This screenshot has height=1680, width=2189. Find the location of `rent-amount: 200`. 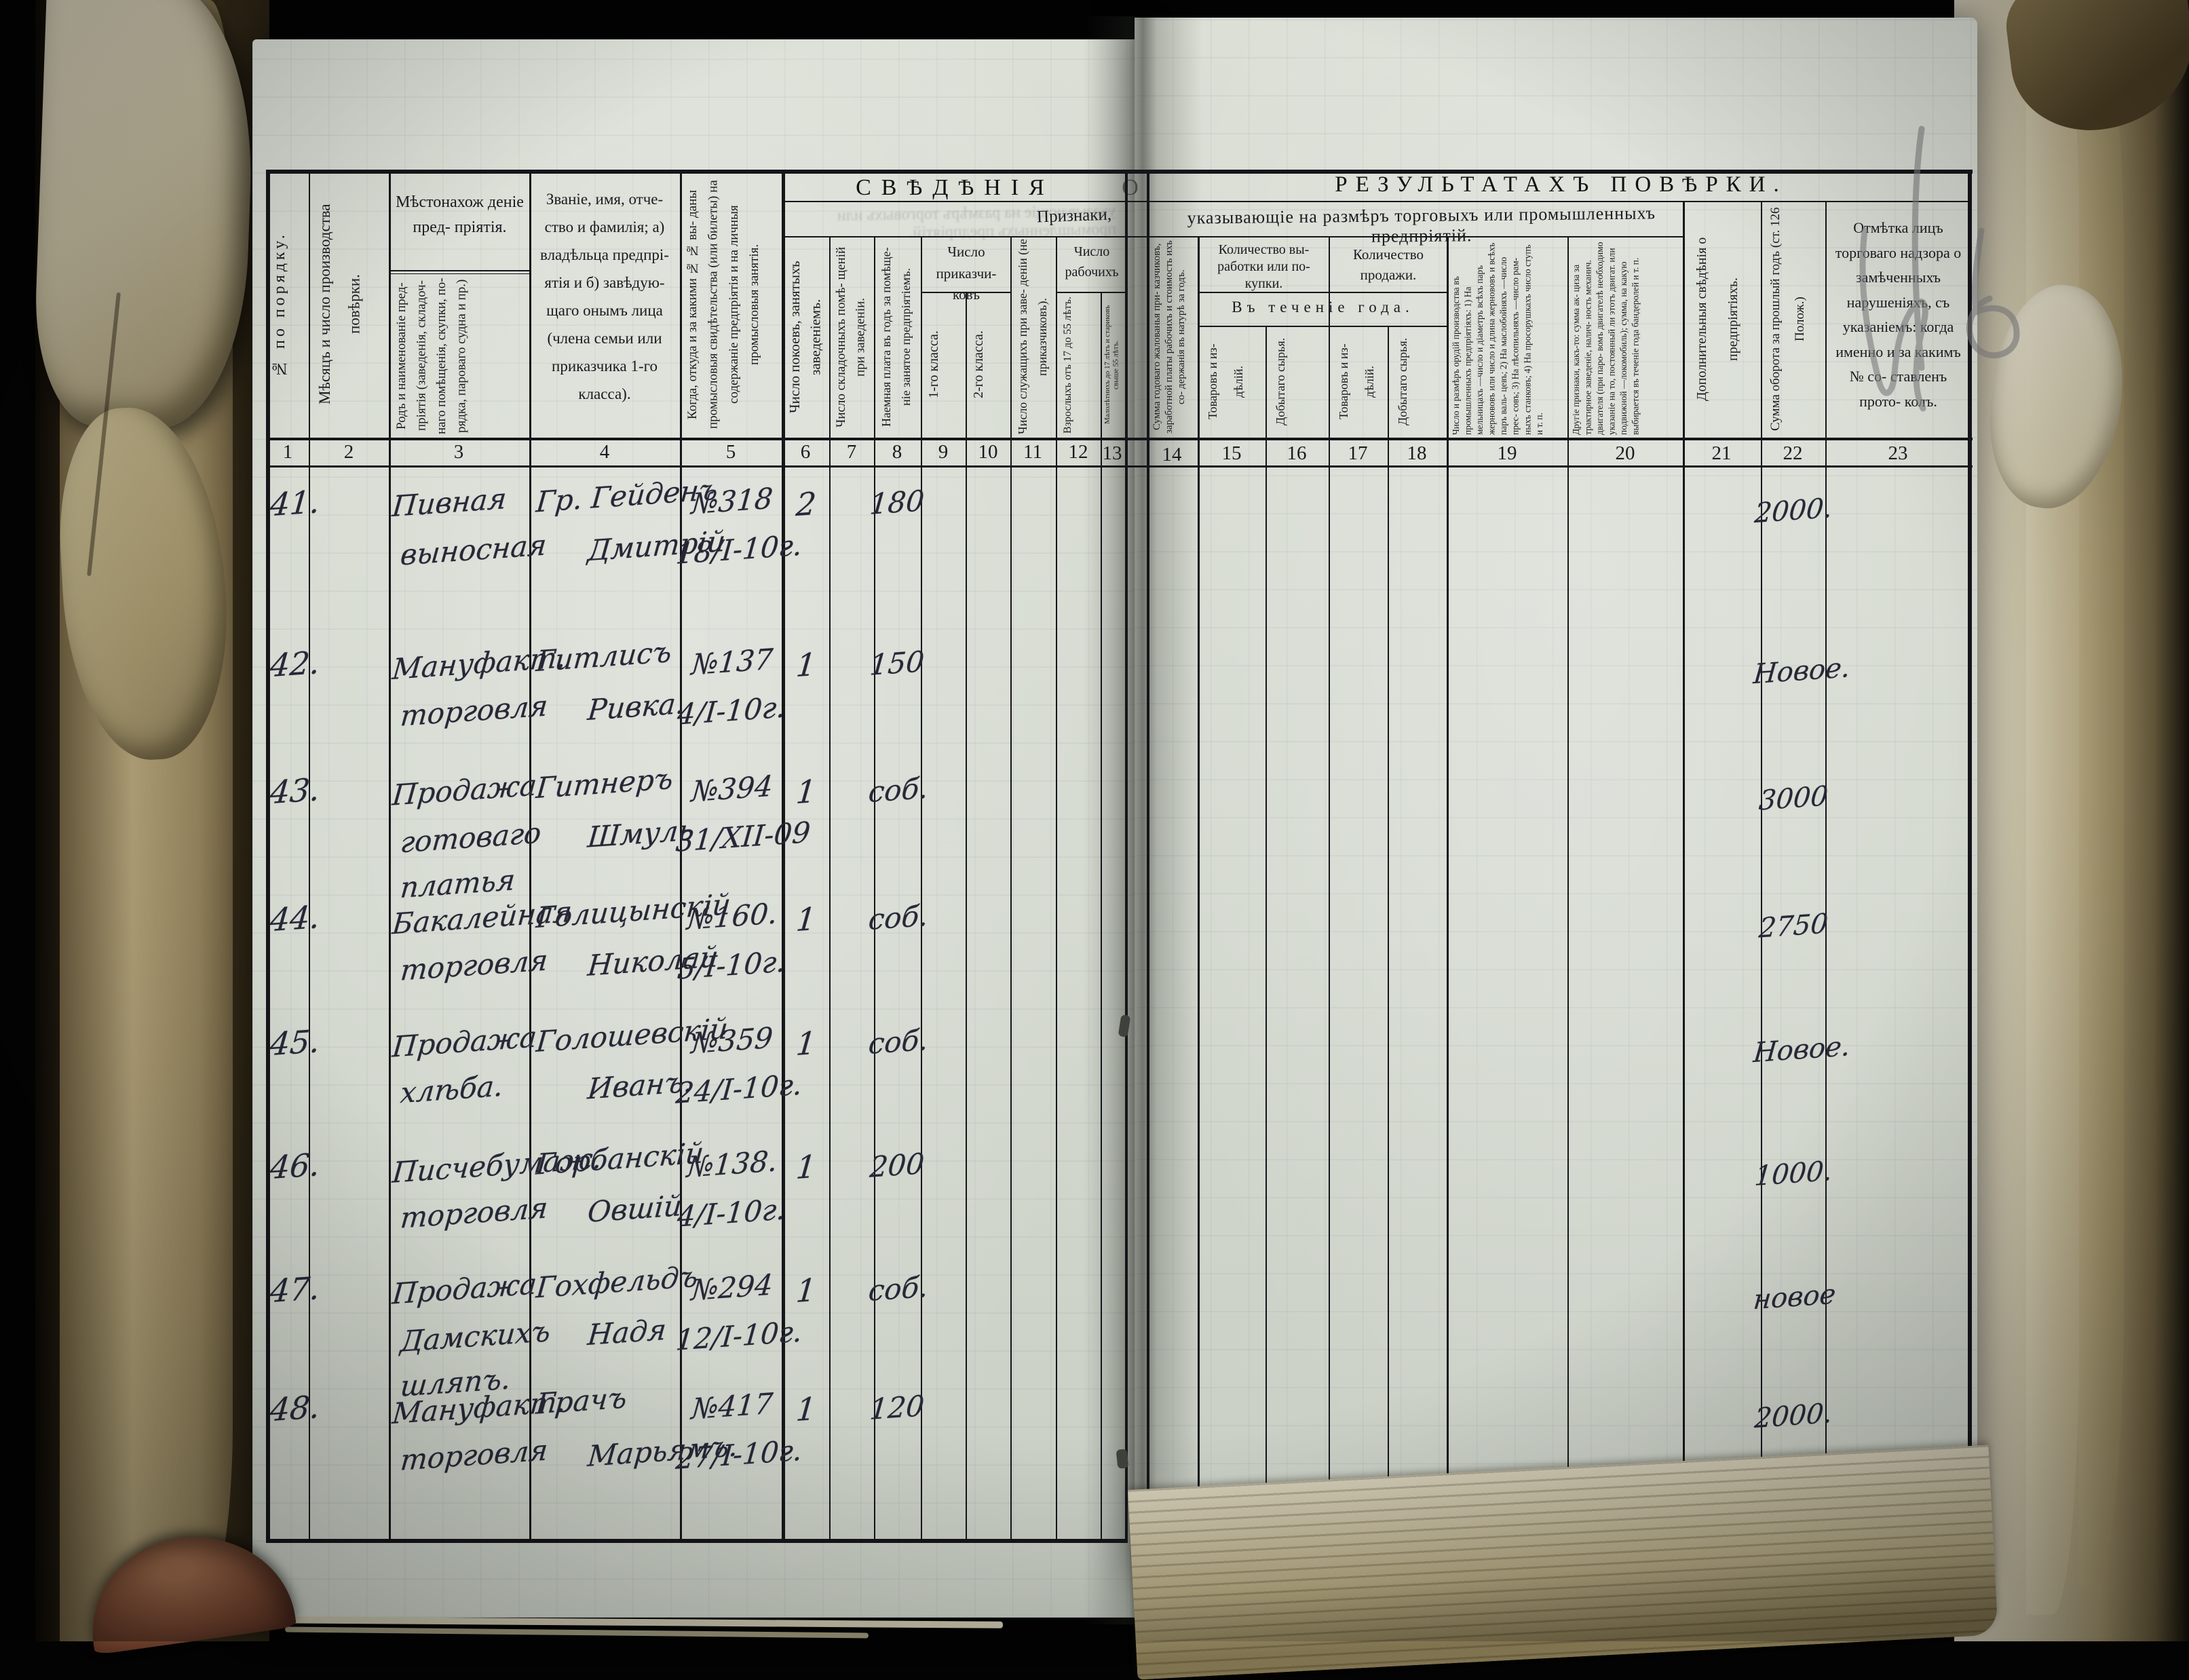

rent-amount: 200 is located at coordinates (897, 1165).